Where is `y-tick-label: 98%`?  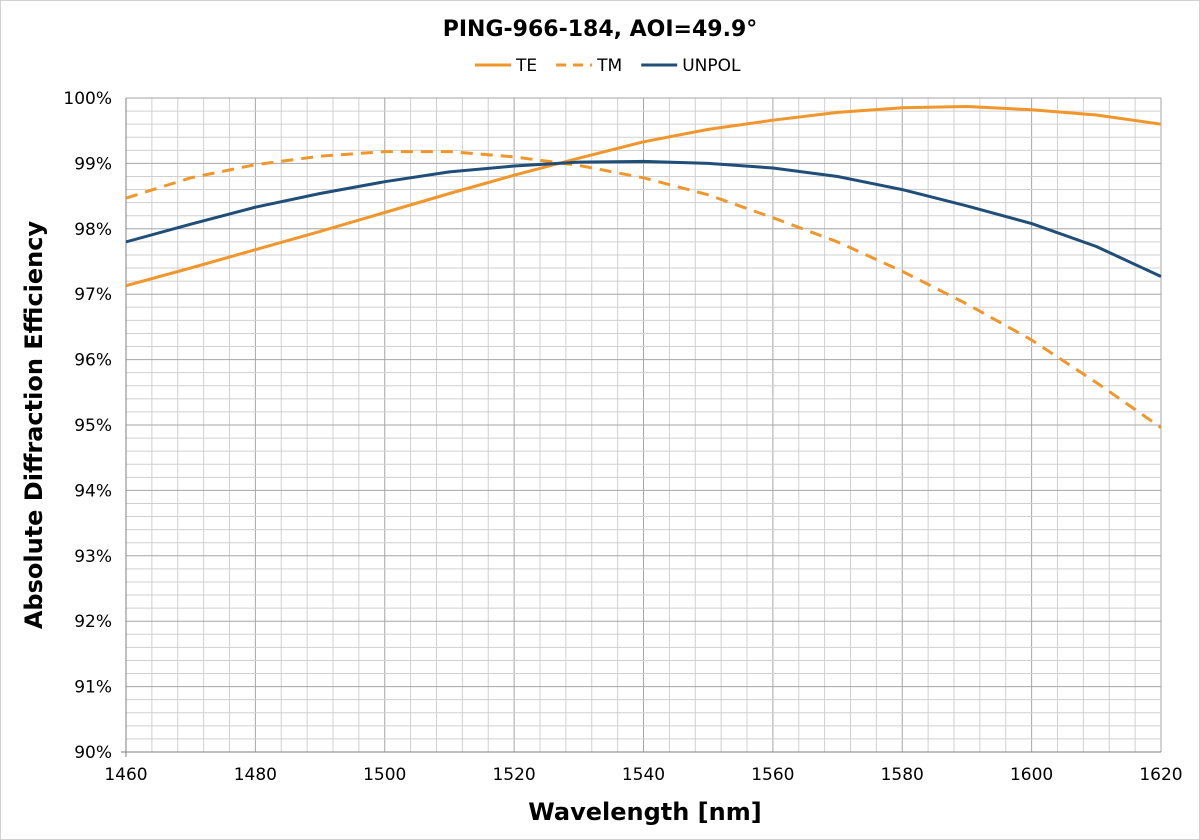 y-tick-label: 98% is located at coordinates (93, 230).